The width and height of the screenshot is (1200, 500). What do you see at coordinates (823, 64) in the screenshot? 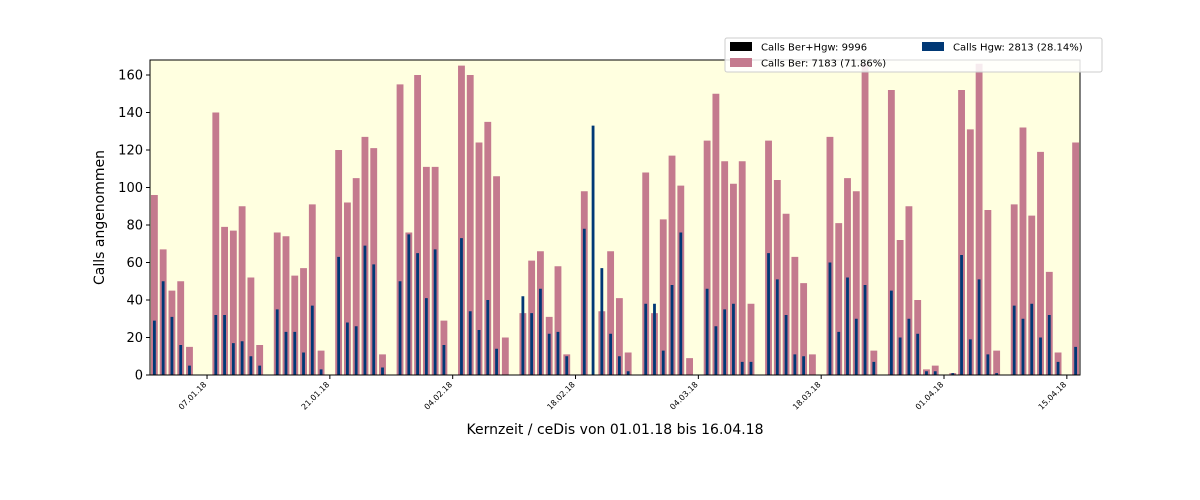
I see `legend-label-ber: Calls Ber: 7183 (71.86%)` at bounding box center [823, 64].